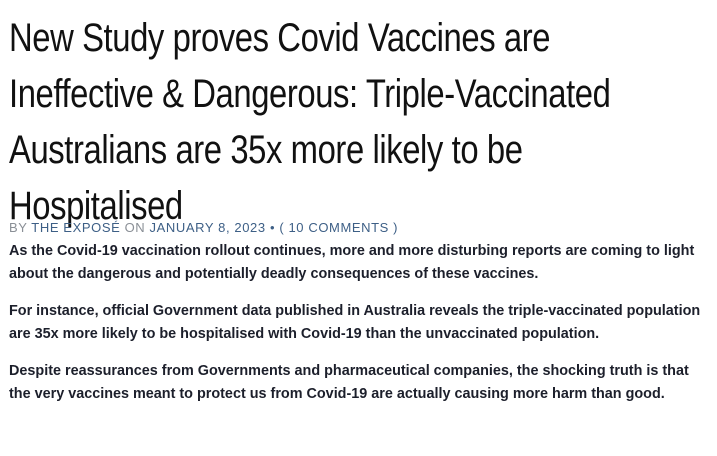 This screenshot has height=456, width=717. What do you see at coordinates (280, 38) in the screenshot?
I see `headline-line: New Study proves Covid Vaccines are` at bounding box center [280, 38].